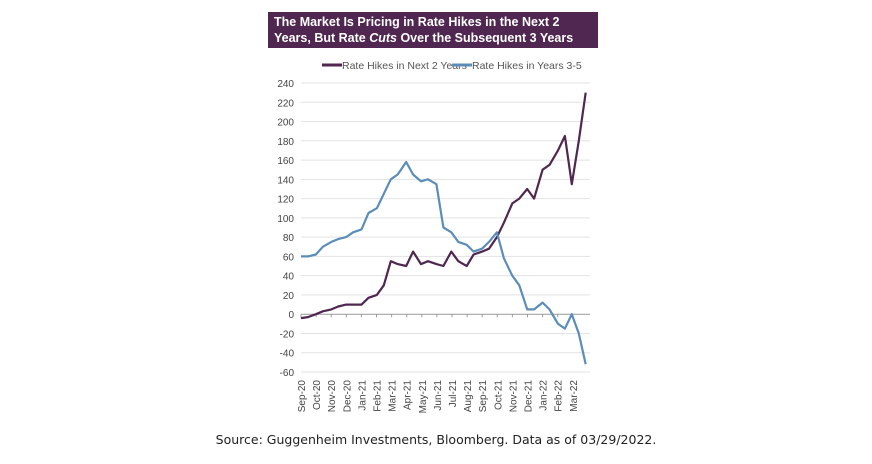  What do you see at coordinates (285, 180) in the screenshot?
I see `y-tick-label: 140` at bounding box center [285, 180].